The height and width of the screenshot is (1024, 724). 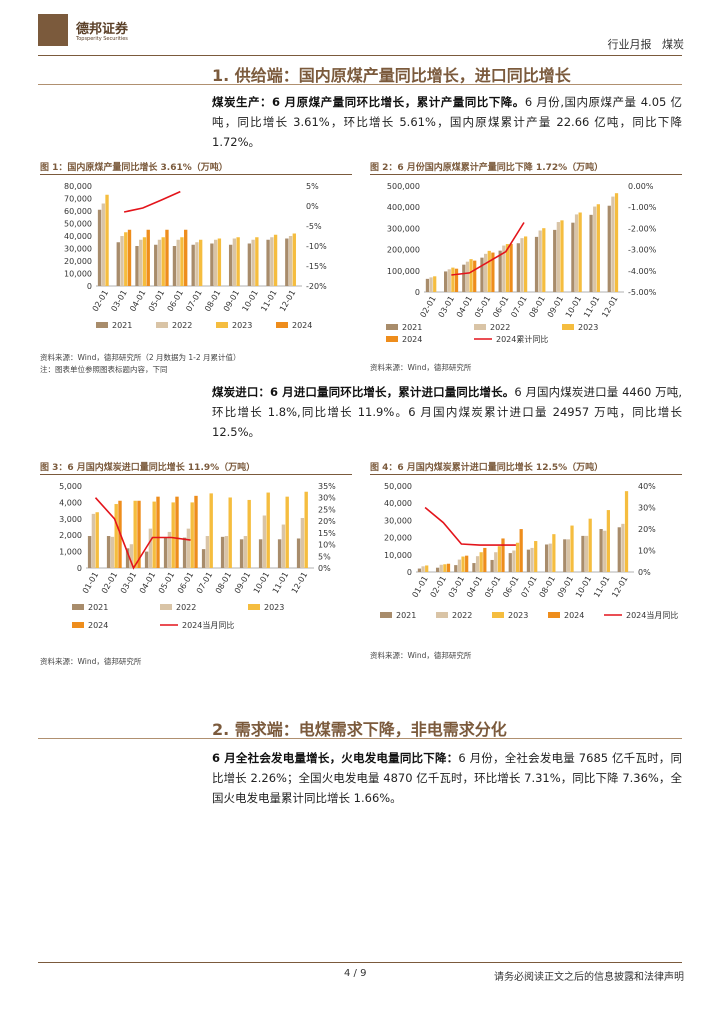 I want to click on fig3-yoy-line, so click(x=142, y=533).